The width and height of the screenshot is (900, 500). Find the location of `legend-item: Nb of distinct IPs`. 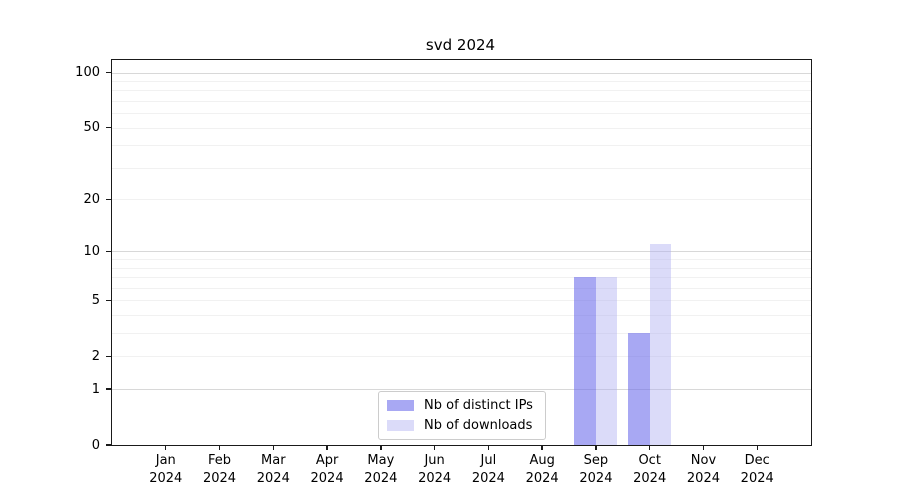

legend-item: Nb of distinct IPs is located at coordinates (462, 405).